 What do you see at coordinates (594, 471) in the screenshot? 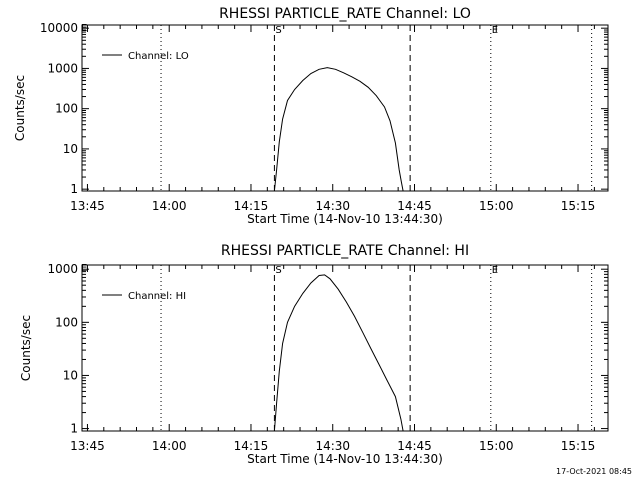
I see `footer-timestamp: 17-Oct-2021 08:45` at bounding box center [594, 471].